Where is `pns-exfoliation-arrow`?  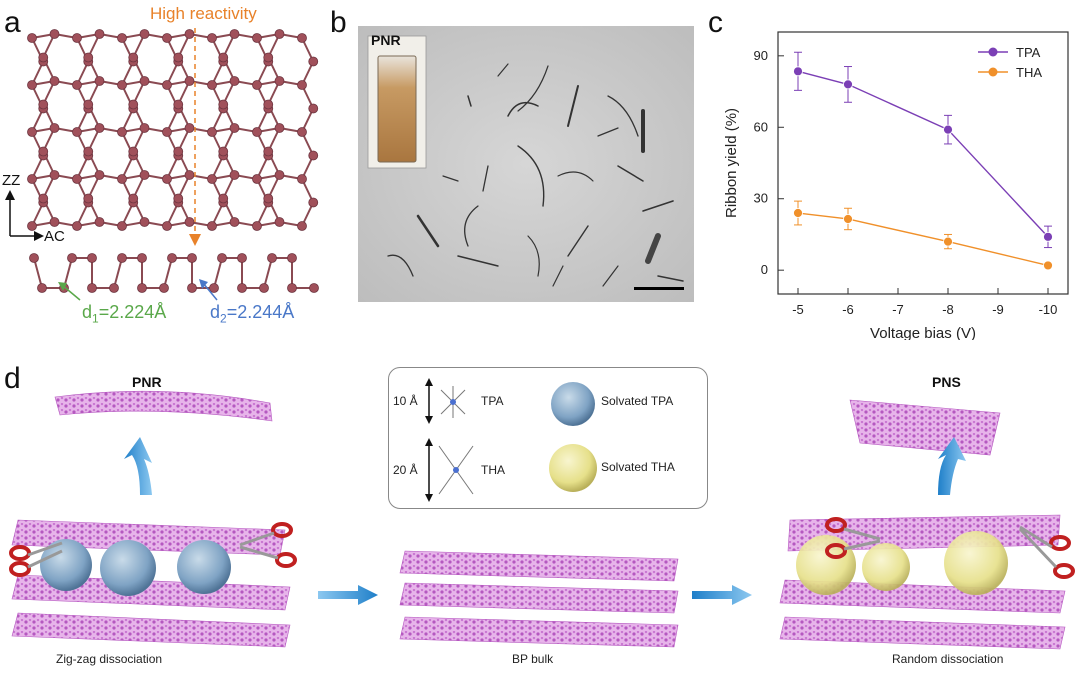
pns-exfoliation-arrow is located at coordinates (952, 466).